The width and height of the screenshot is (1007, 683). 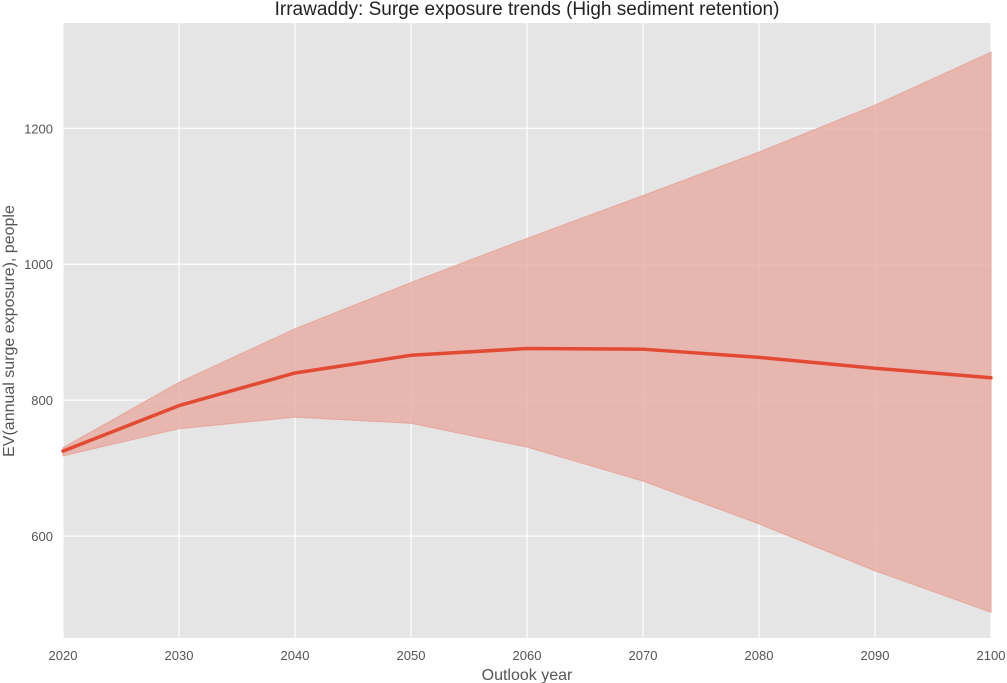 I want to click on x-tick-label: 2080, so click(x=759, y=655).